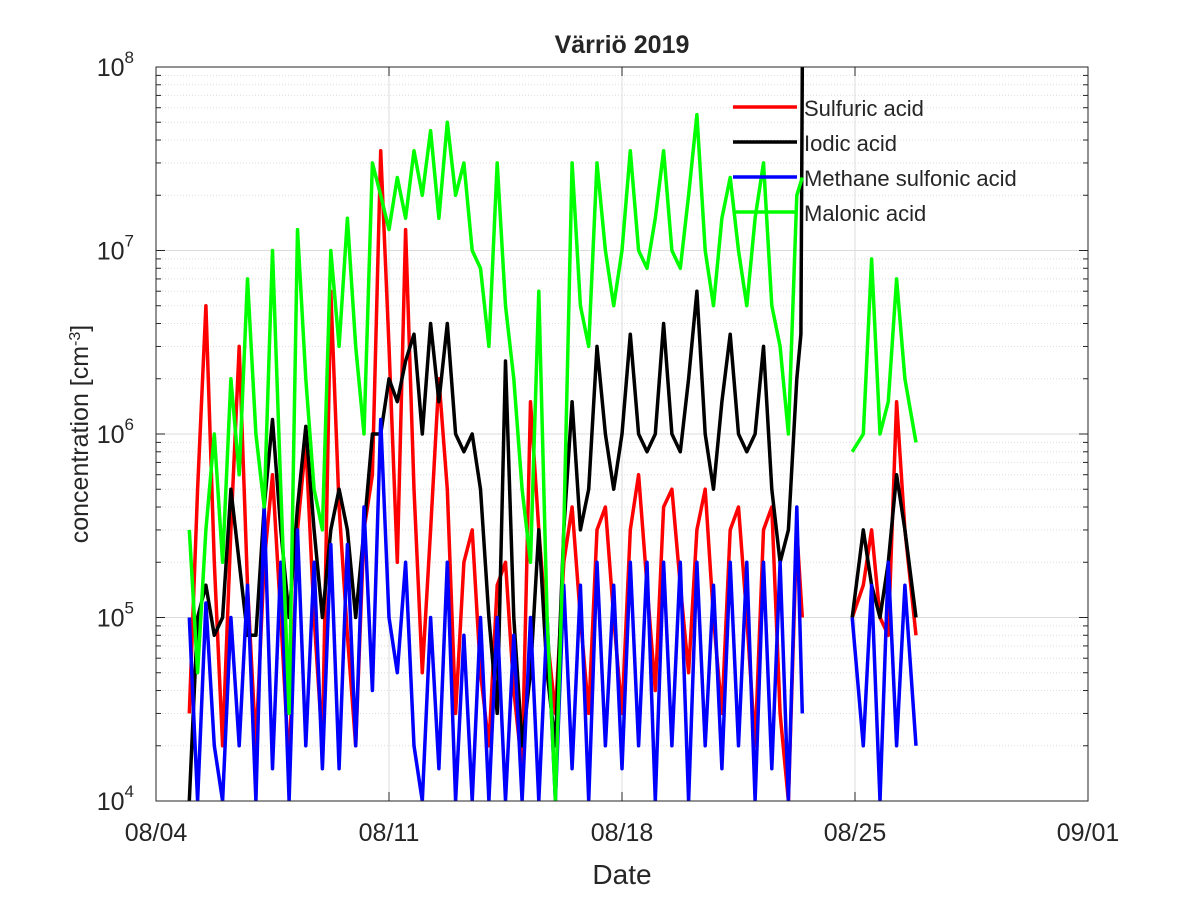 The width and height of the screenshot is (1200, 900). Describe the element at coordinates (910, 178) in the screenshot. I see `legend-label: Methane sulfonic acid` at that location.